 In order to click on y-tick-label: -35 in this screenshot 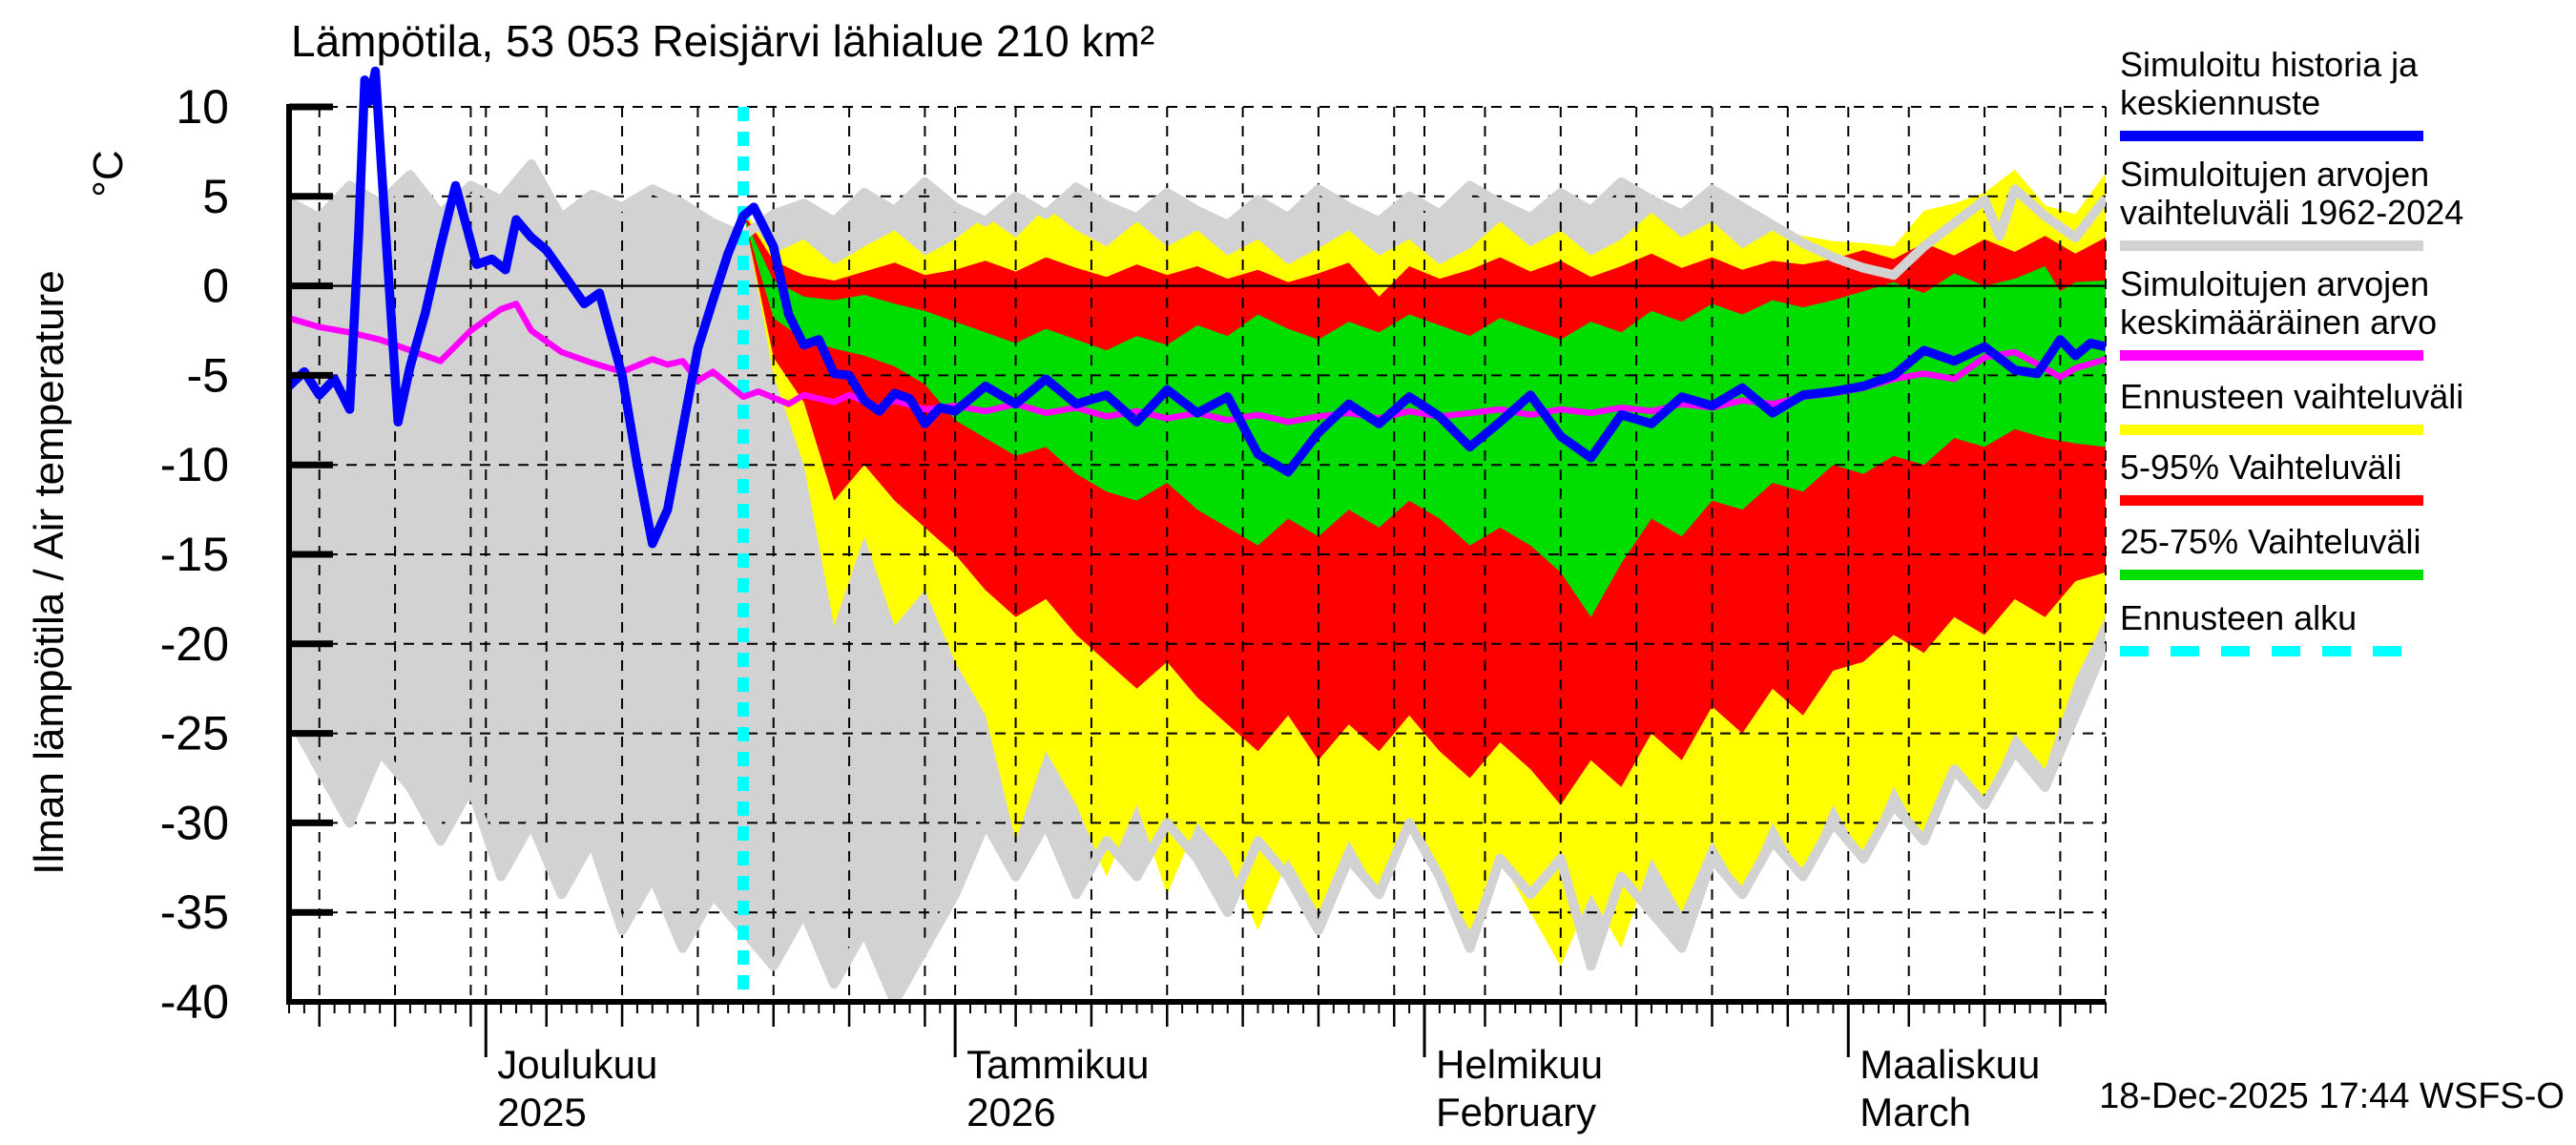, I will do `click(194, 912)`.